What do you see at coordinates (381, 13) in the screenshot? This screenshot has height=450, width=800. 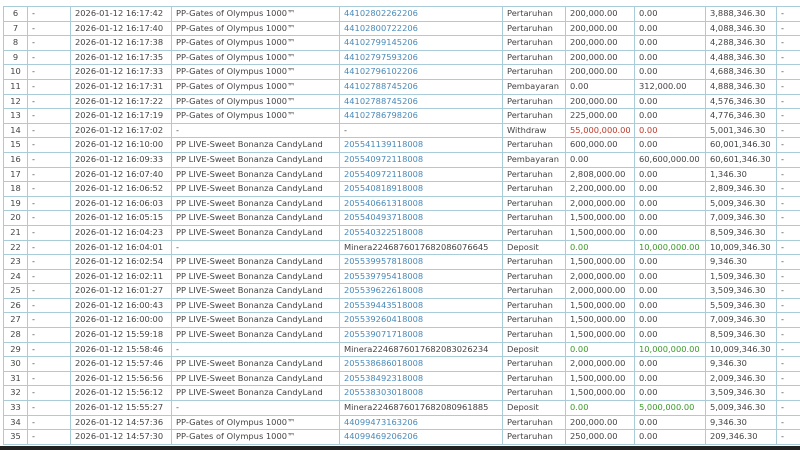 I see `reference-link: 44102802262206` at bounding box center [381, 13].